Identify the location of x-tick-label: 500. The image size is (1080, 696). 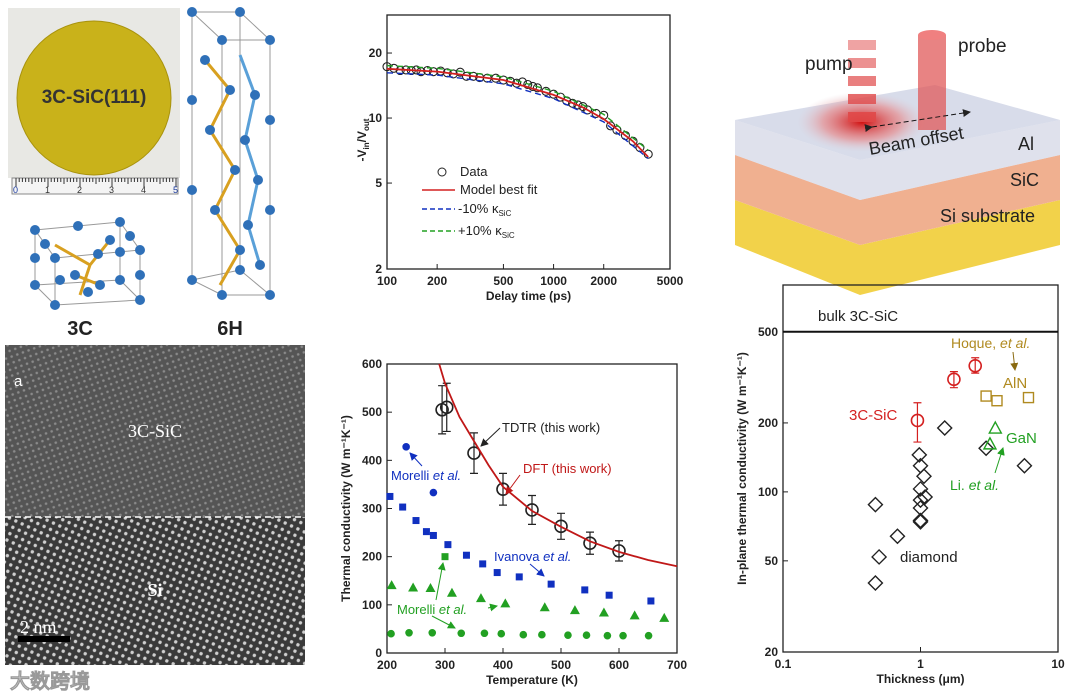
(561, 665).